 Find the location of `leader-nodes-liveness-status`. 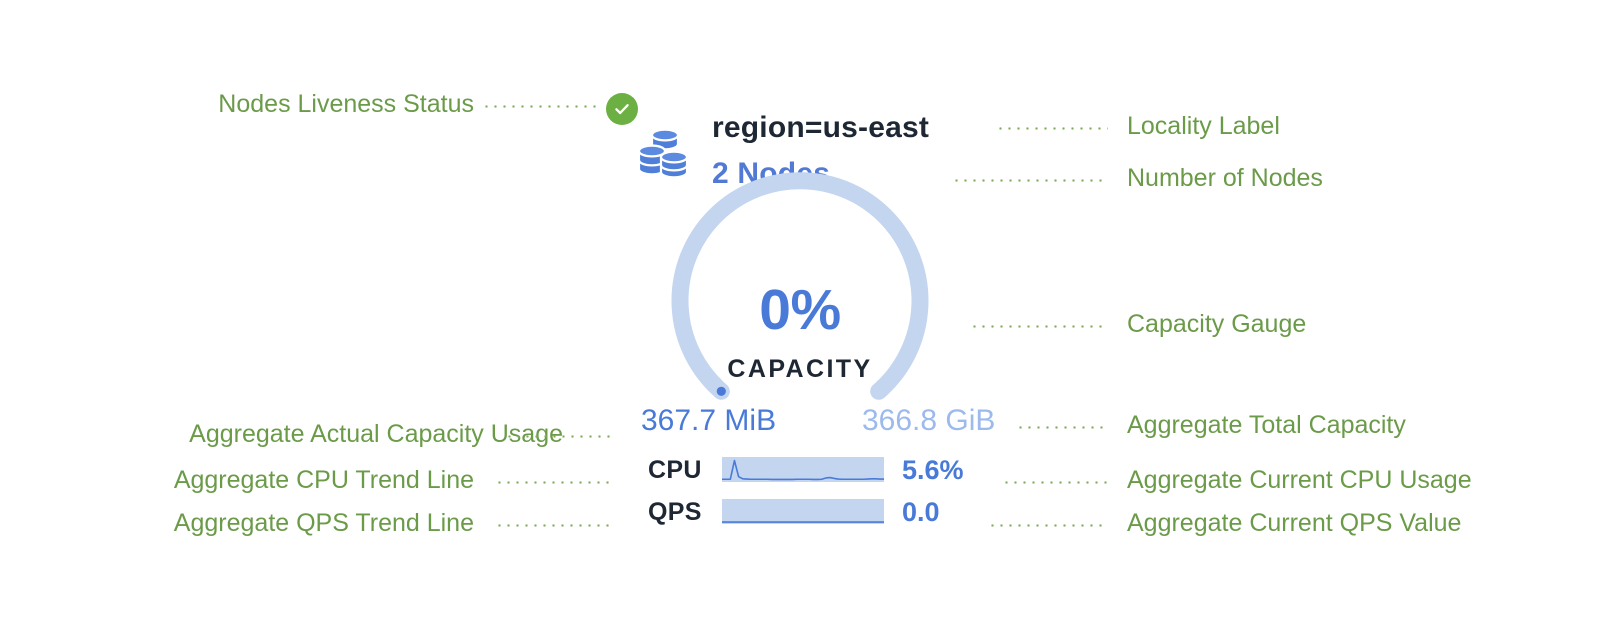

leader-nodes-liveness-status is located at coordinates (541, 106).